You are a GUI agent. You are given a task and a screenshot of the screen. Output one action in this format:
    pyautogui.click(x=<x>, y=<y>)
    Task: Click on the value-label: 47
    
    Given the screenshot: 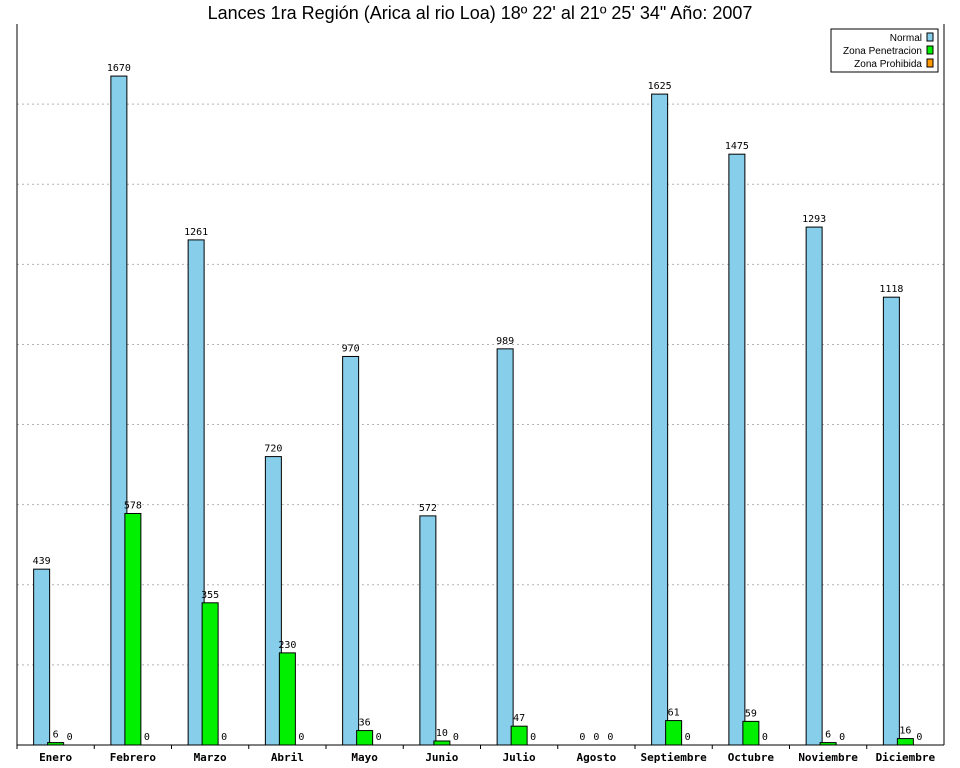 What is the action you would take?
    pyautogui.click(x=519, y=718)
    